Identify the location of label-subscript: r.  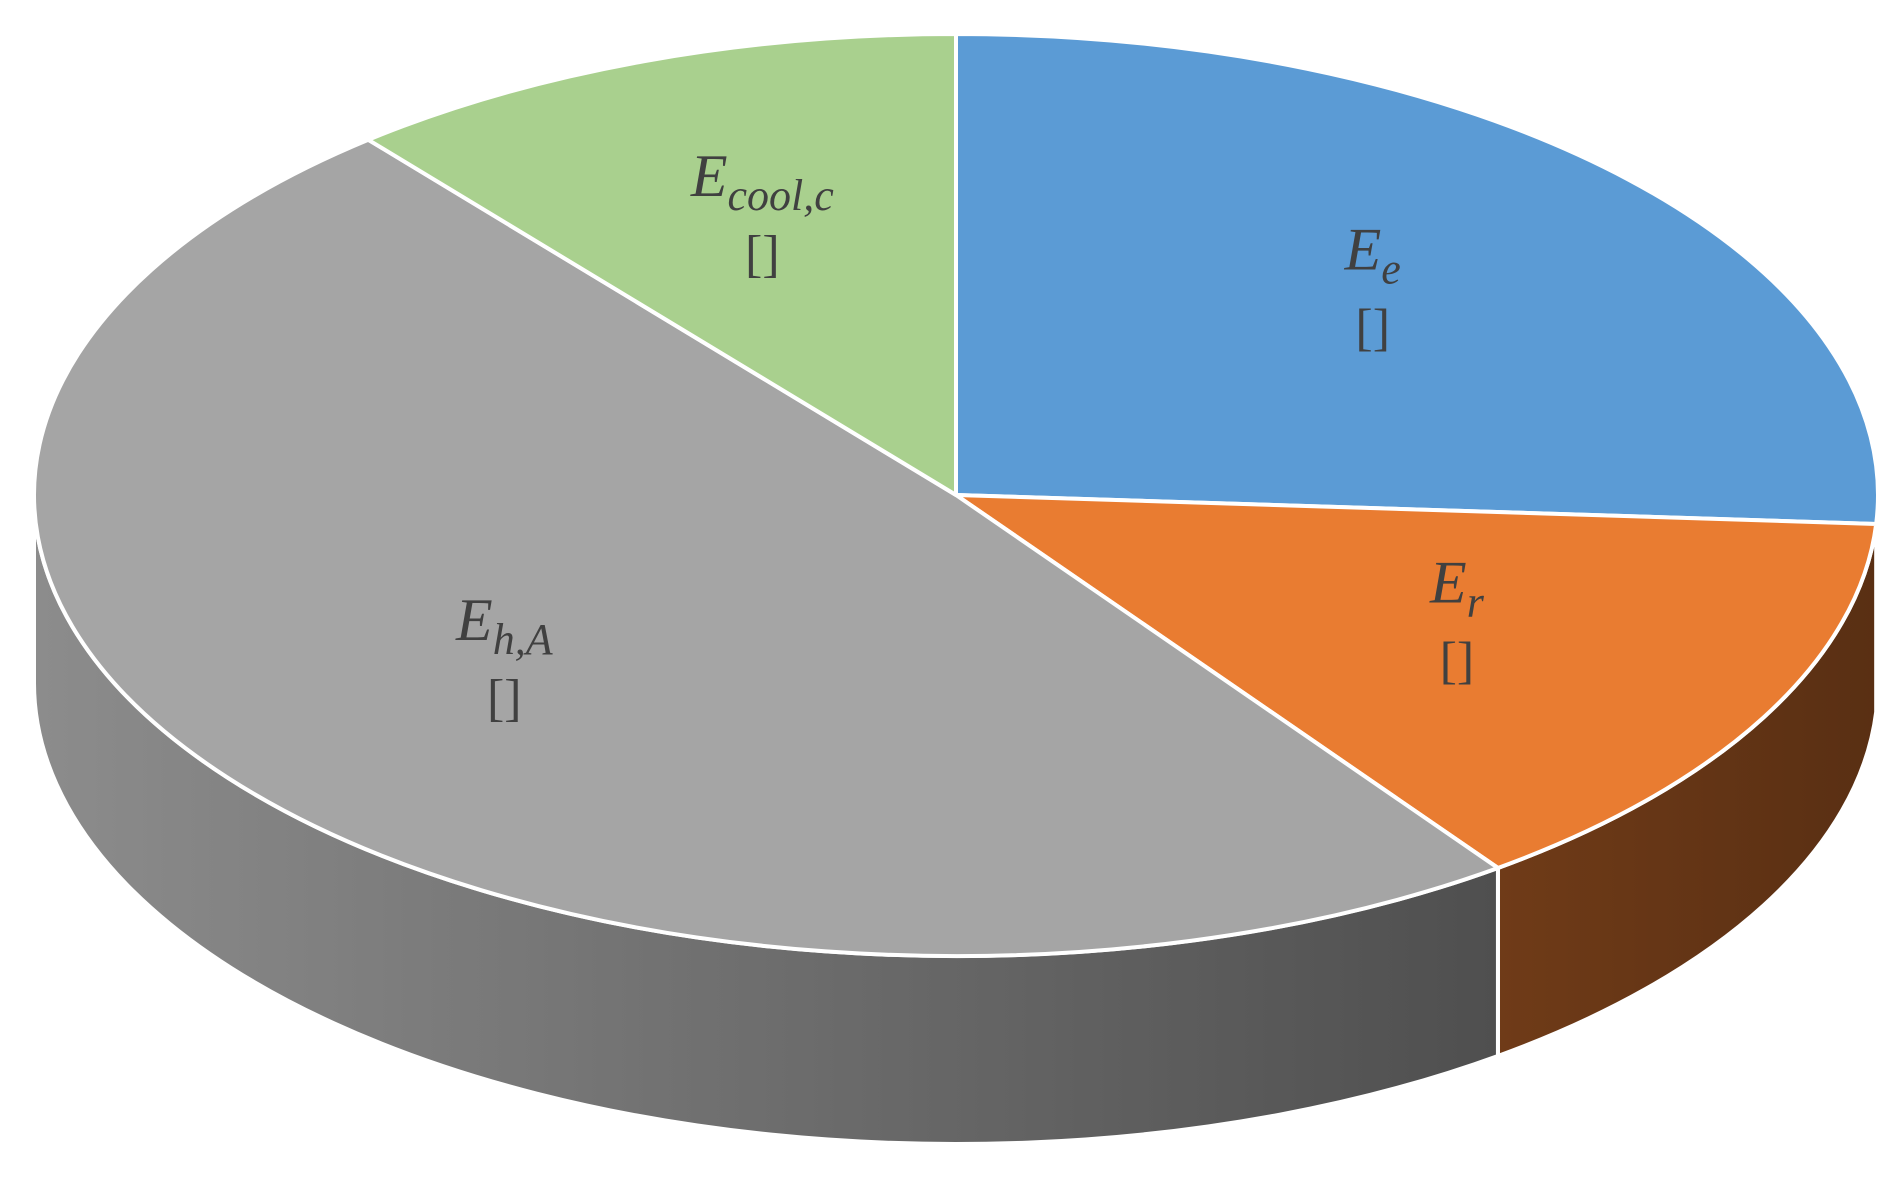
(1476, 602).